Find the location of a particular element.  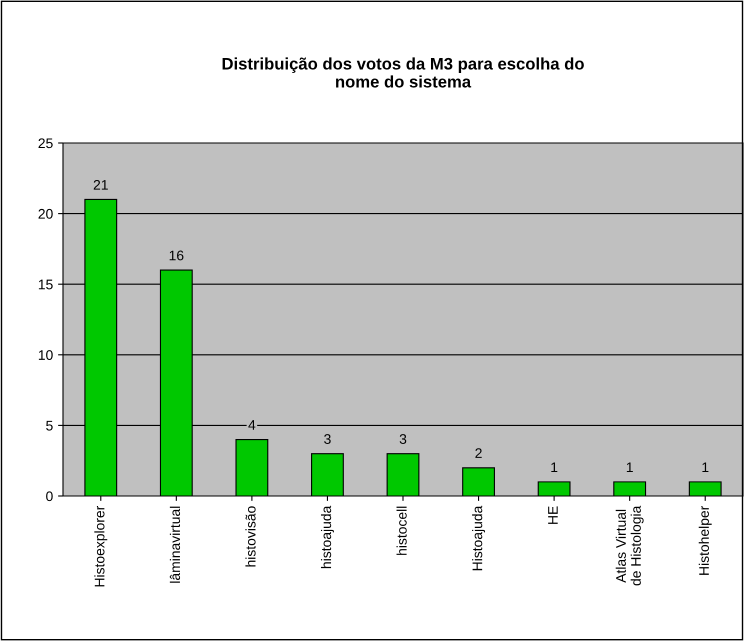

x-tick-label: histovisão is located at coordinates (250, 536).